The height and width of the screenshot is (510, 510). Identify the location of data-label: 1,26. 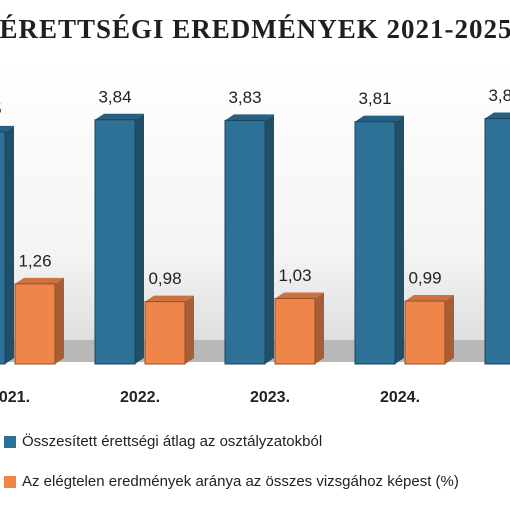
(34, 260).